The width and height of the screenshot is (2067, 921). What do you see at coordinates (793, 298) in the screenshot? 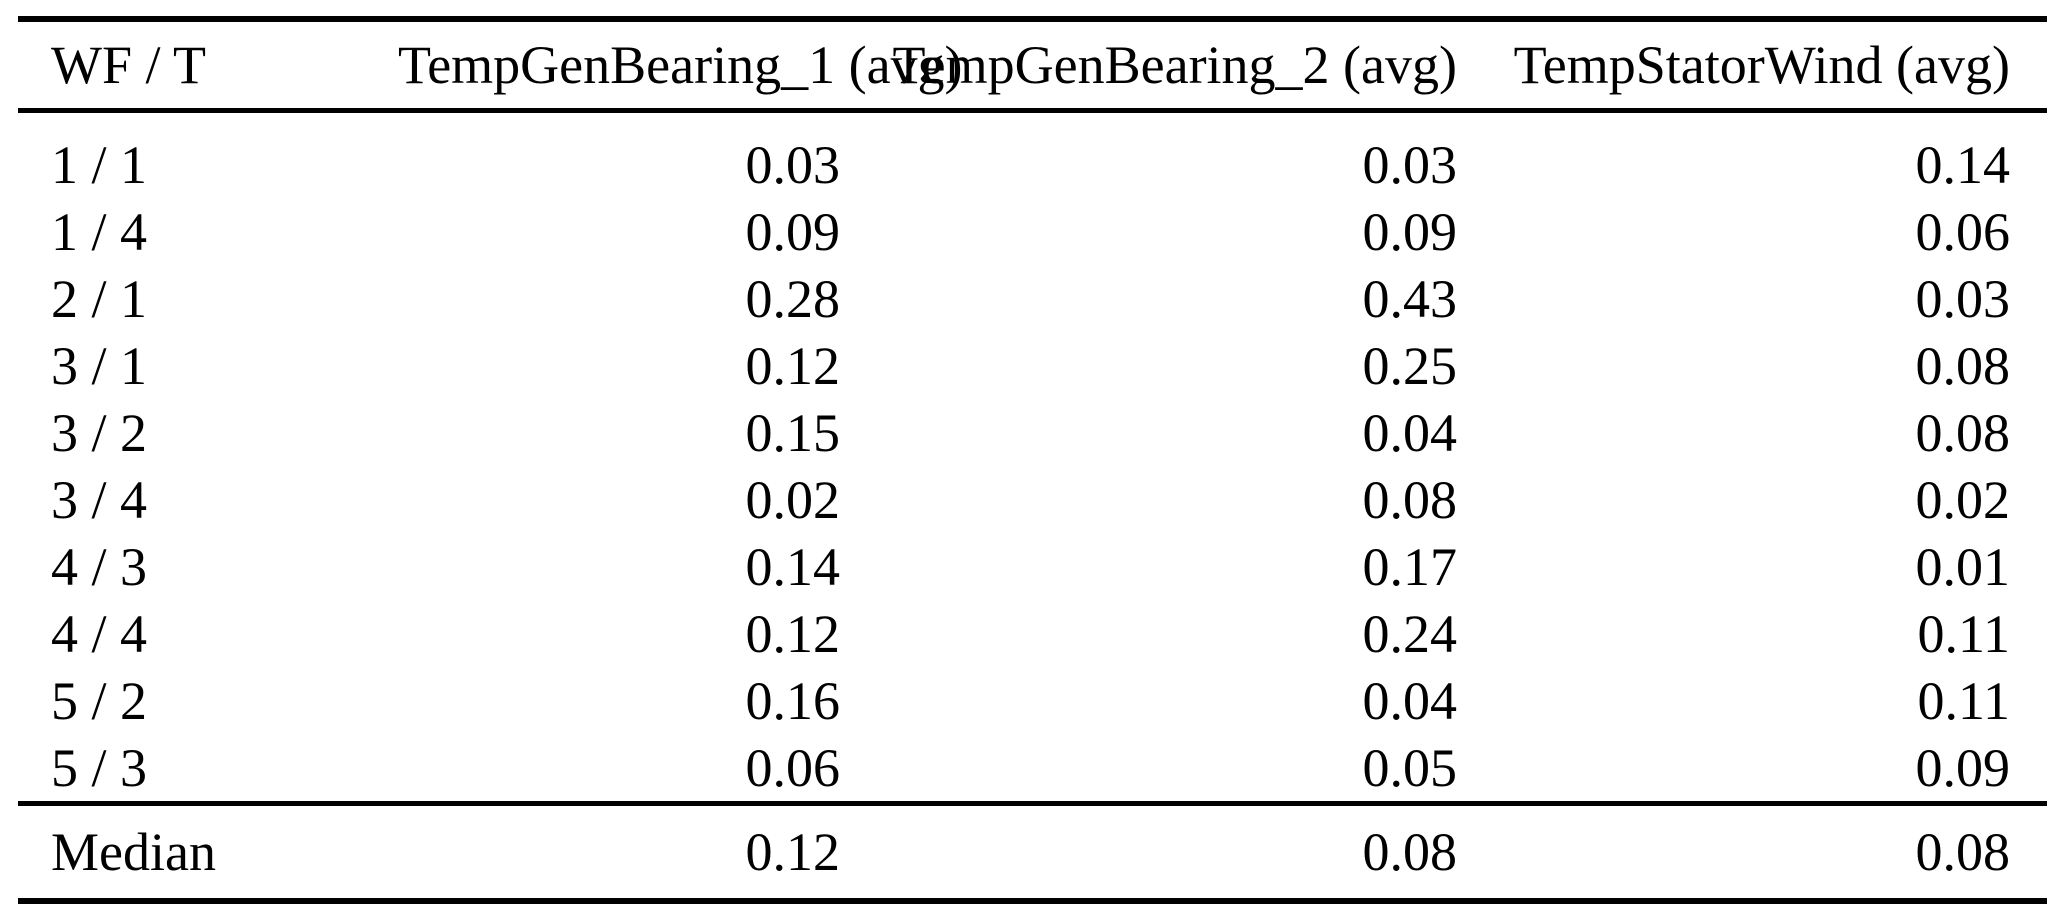
I see `value-cell: 0.28` at bounding box center [793, 298].